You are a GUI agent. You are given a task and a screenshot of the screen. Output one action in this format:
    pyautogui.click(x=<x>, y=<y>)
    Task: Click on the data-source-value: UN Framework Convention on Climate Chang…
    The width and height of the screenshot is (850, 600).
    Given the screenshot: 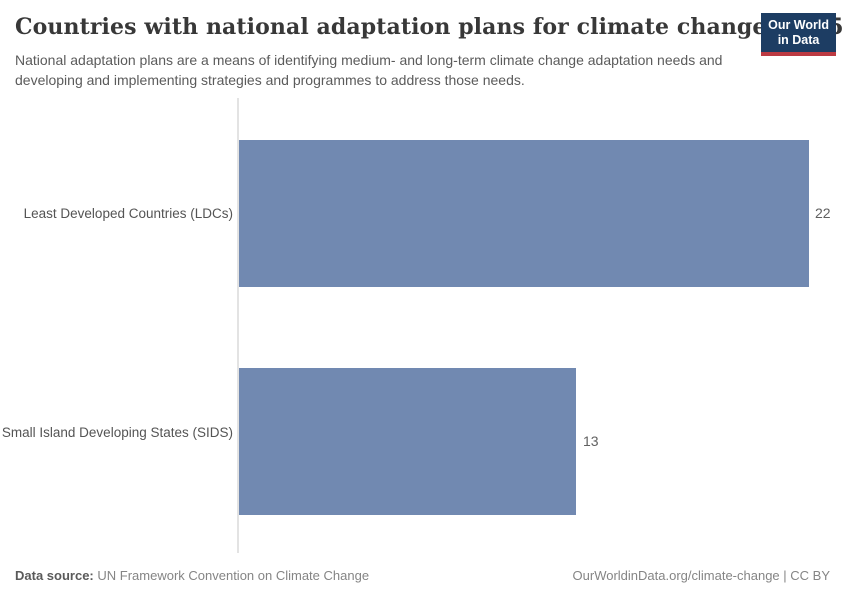 What is the action you would take?
    pyautogui.click(x=233, y=575)
    